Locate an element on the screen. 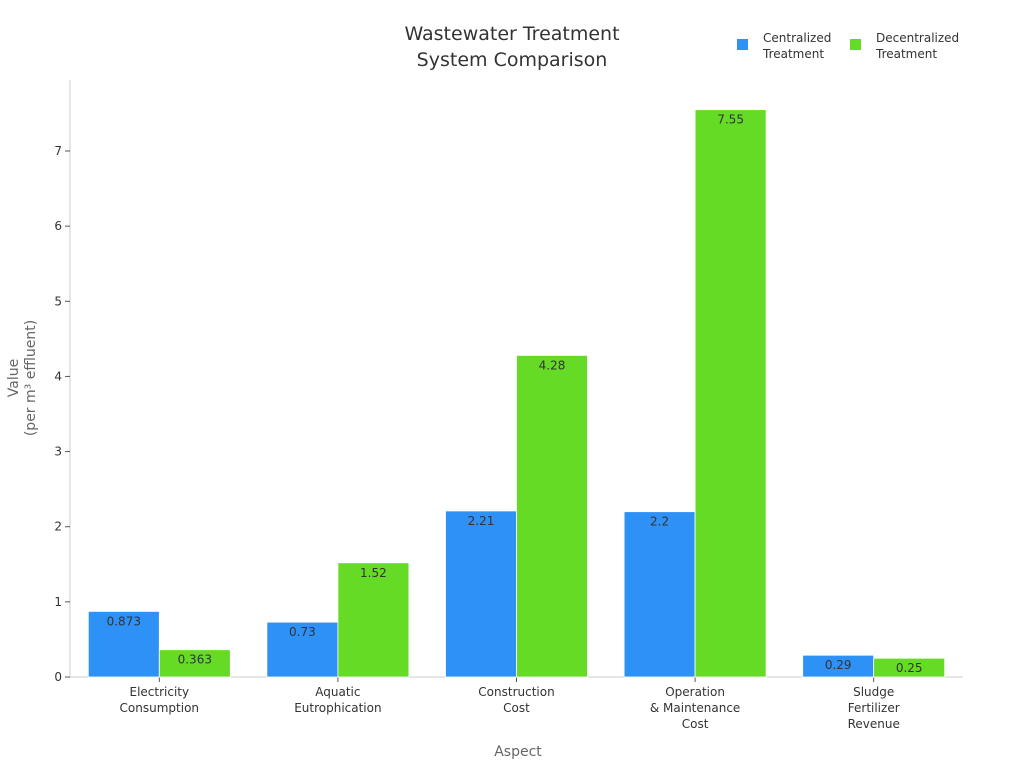 This screenshot has width=1024, height=772. x-axis-label-text: Aspect is located at coordinates (518, 752).